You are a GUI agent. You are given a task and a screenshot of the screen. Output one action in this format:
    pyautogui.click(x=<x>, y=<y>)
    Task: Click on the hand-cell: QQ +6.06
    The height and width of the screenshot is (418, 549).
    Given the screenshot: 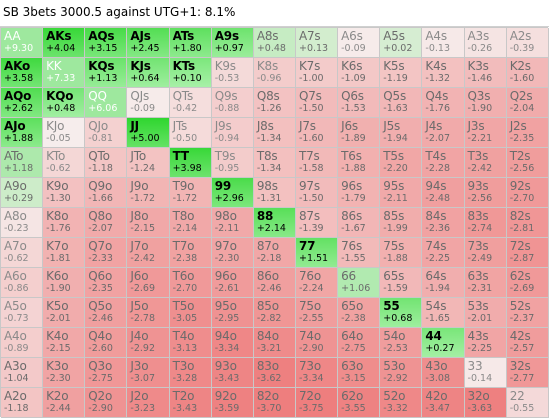 What is the action you would take?
    pyautogui.click(x=106, y=103)
    